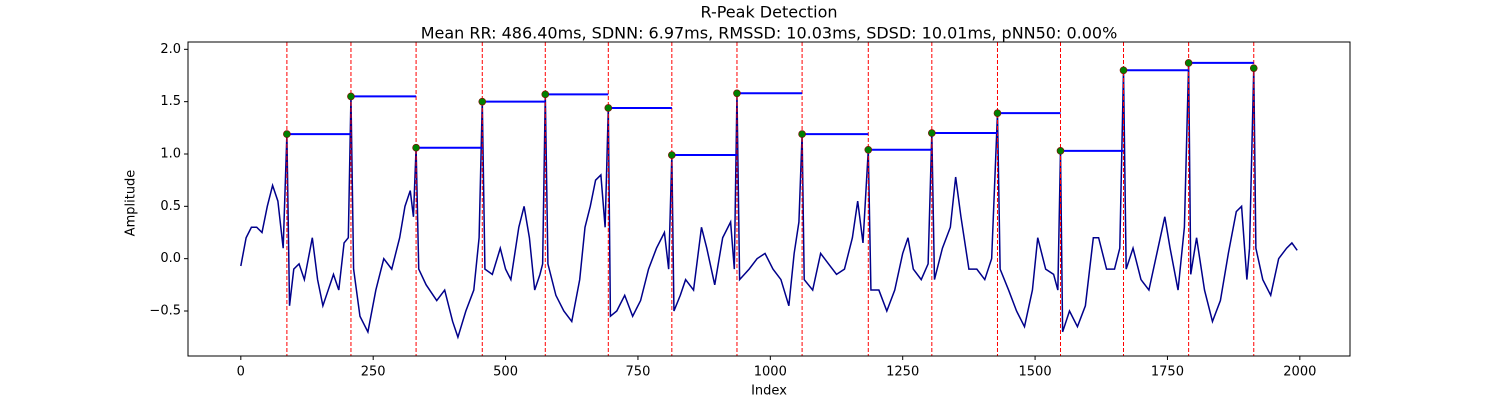 The height and width of the screenshot is (400, 1500). Describe the element at coordinates (1299, 372) in the screenshot. I see `x-tick-label: 2000` at that location.